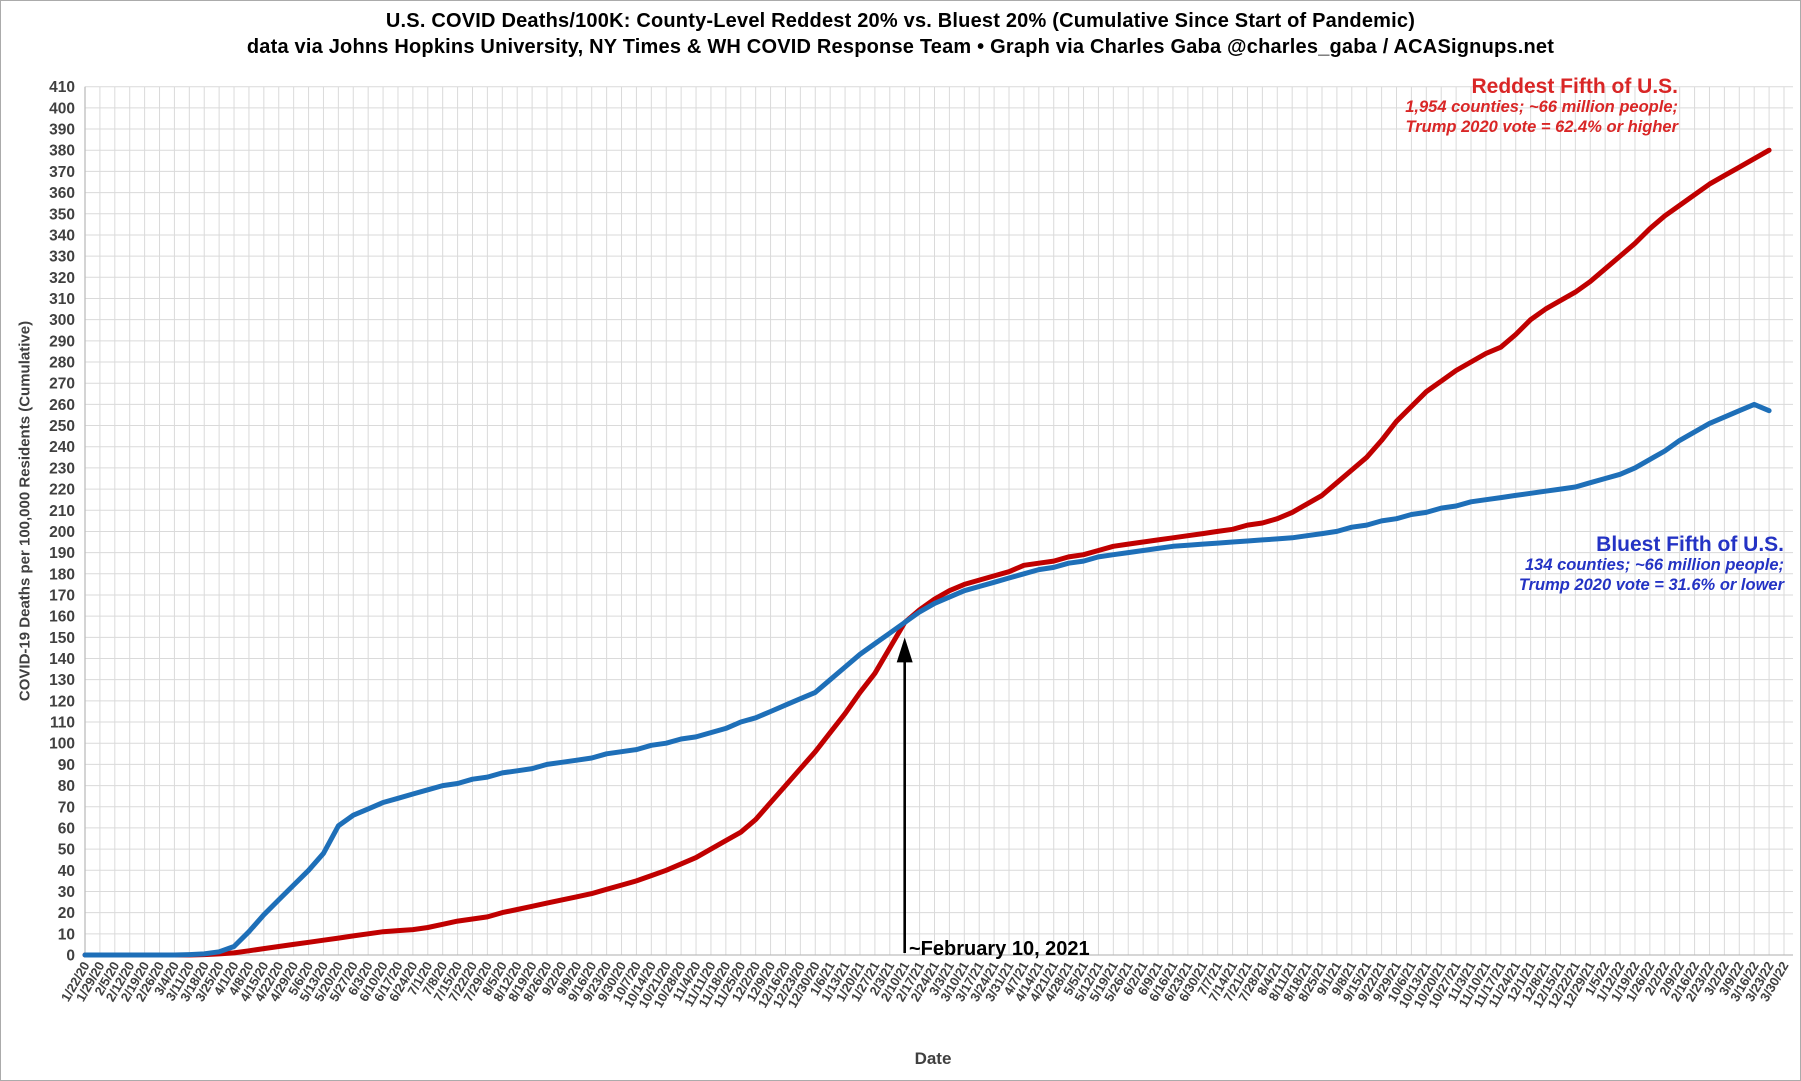 The width and height of the screenshot is (1801, 1081). What do you see at coordinates (62, 490) in the screenshot?
I see `y-tick-label: 220` at bounding box center [62, 490].